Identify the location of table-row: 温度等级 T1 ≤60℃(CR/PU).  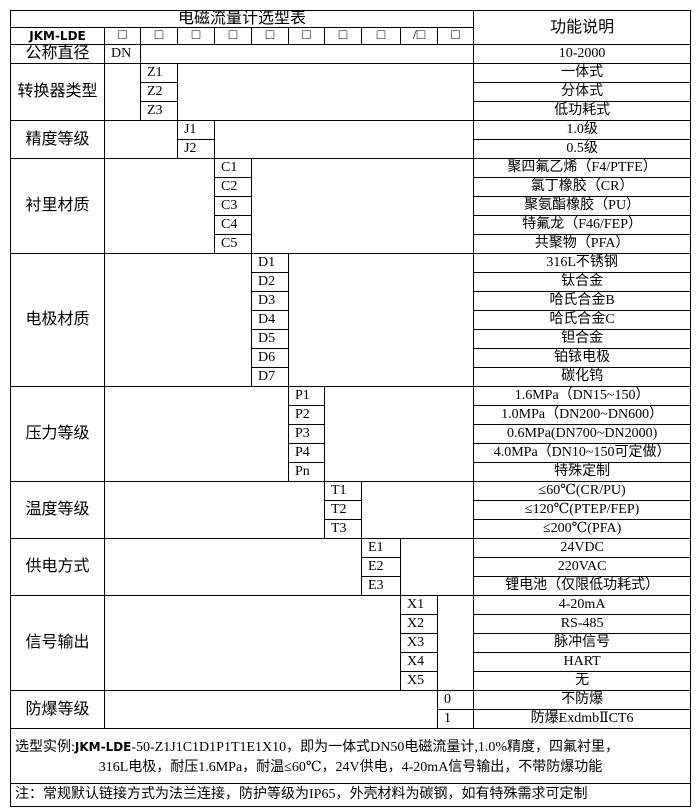
(351, 510).